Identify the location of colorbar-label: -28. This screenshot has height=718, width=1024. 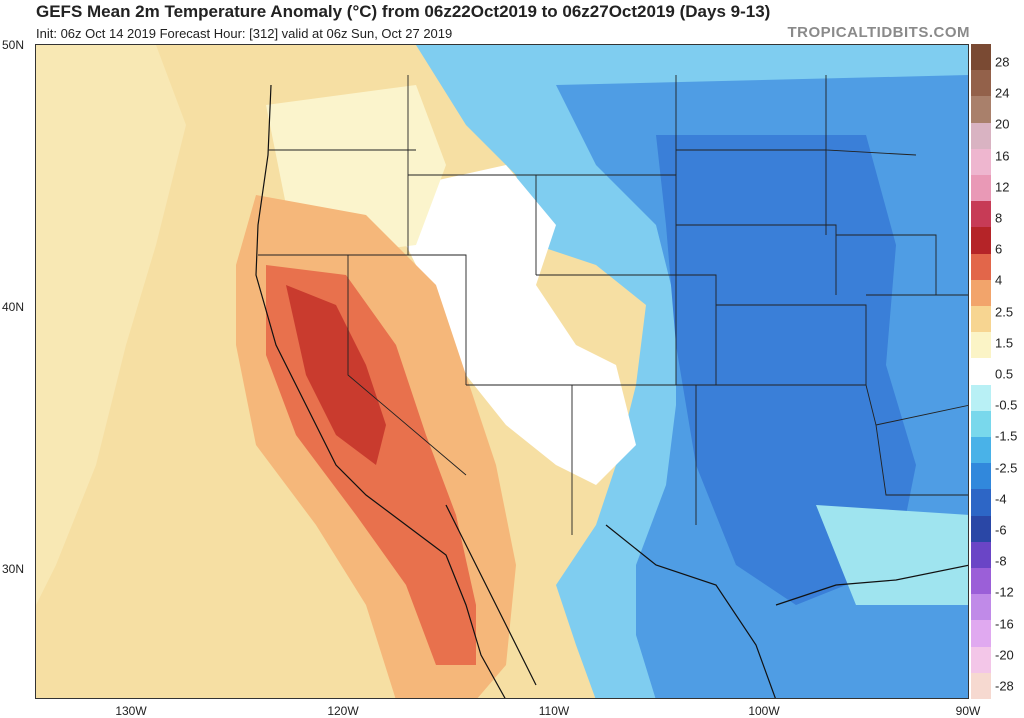
(1004, 686).